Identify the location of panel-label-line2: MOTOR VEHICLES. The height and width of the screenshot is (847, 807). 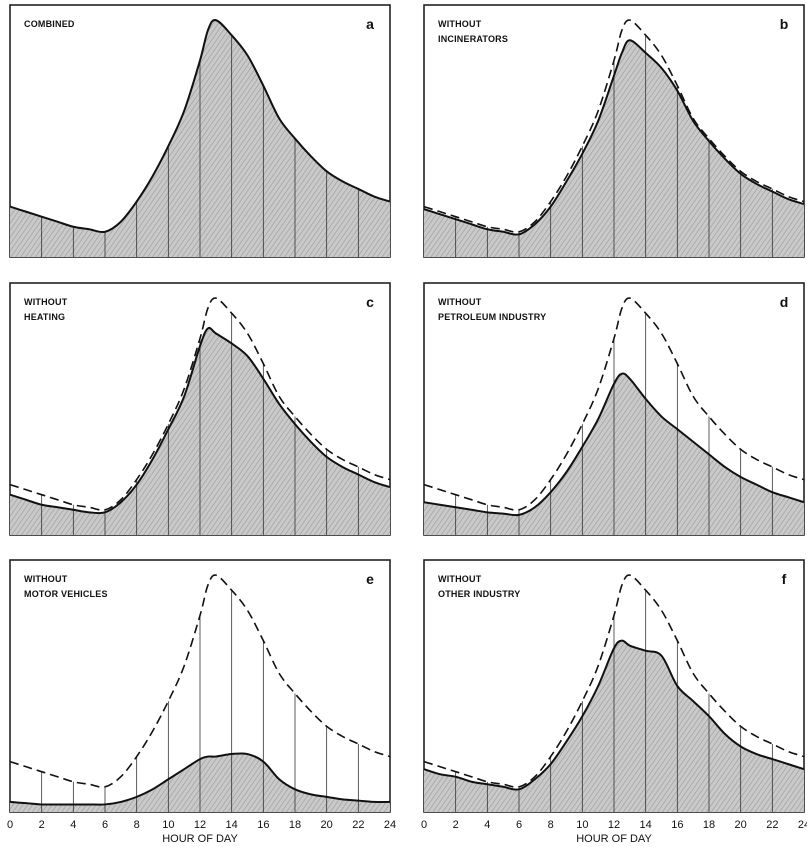
(66, 594).